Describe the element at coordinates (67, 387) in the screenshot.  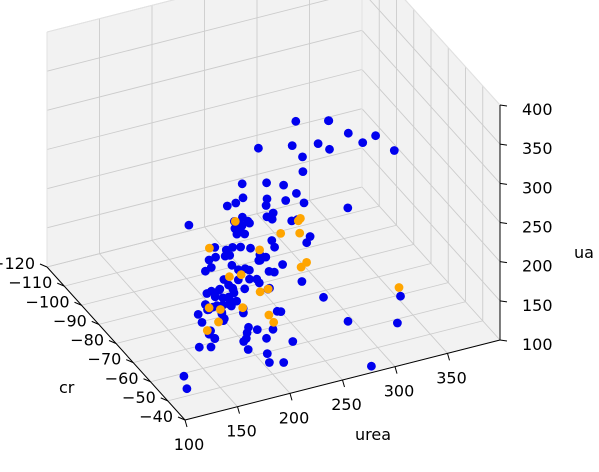
I see `x-axis-label: cr` at that location.